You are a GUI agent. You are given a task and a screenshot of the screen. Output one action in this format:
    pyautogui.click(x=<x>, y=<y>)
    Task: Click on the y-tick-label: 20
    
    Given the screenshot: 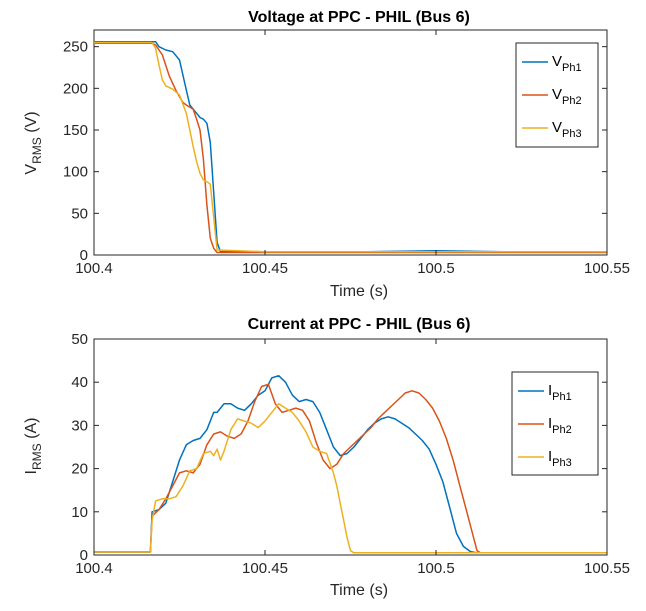 What is the action you would take?
    pyautogui.click(x=79, y=469)
    